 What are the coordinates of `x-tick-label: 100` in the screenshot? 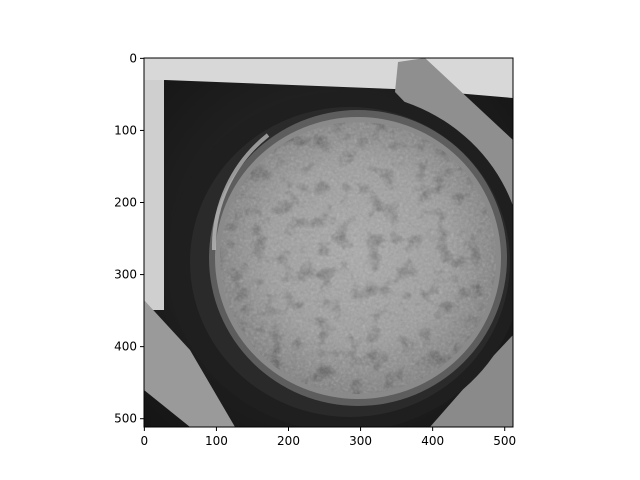 It's located at (216, 441).